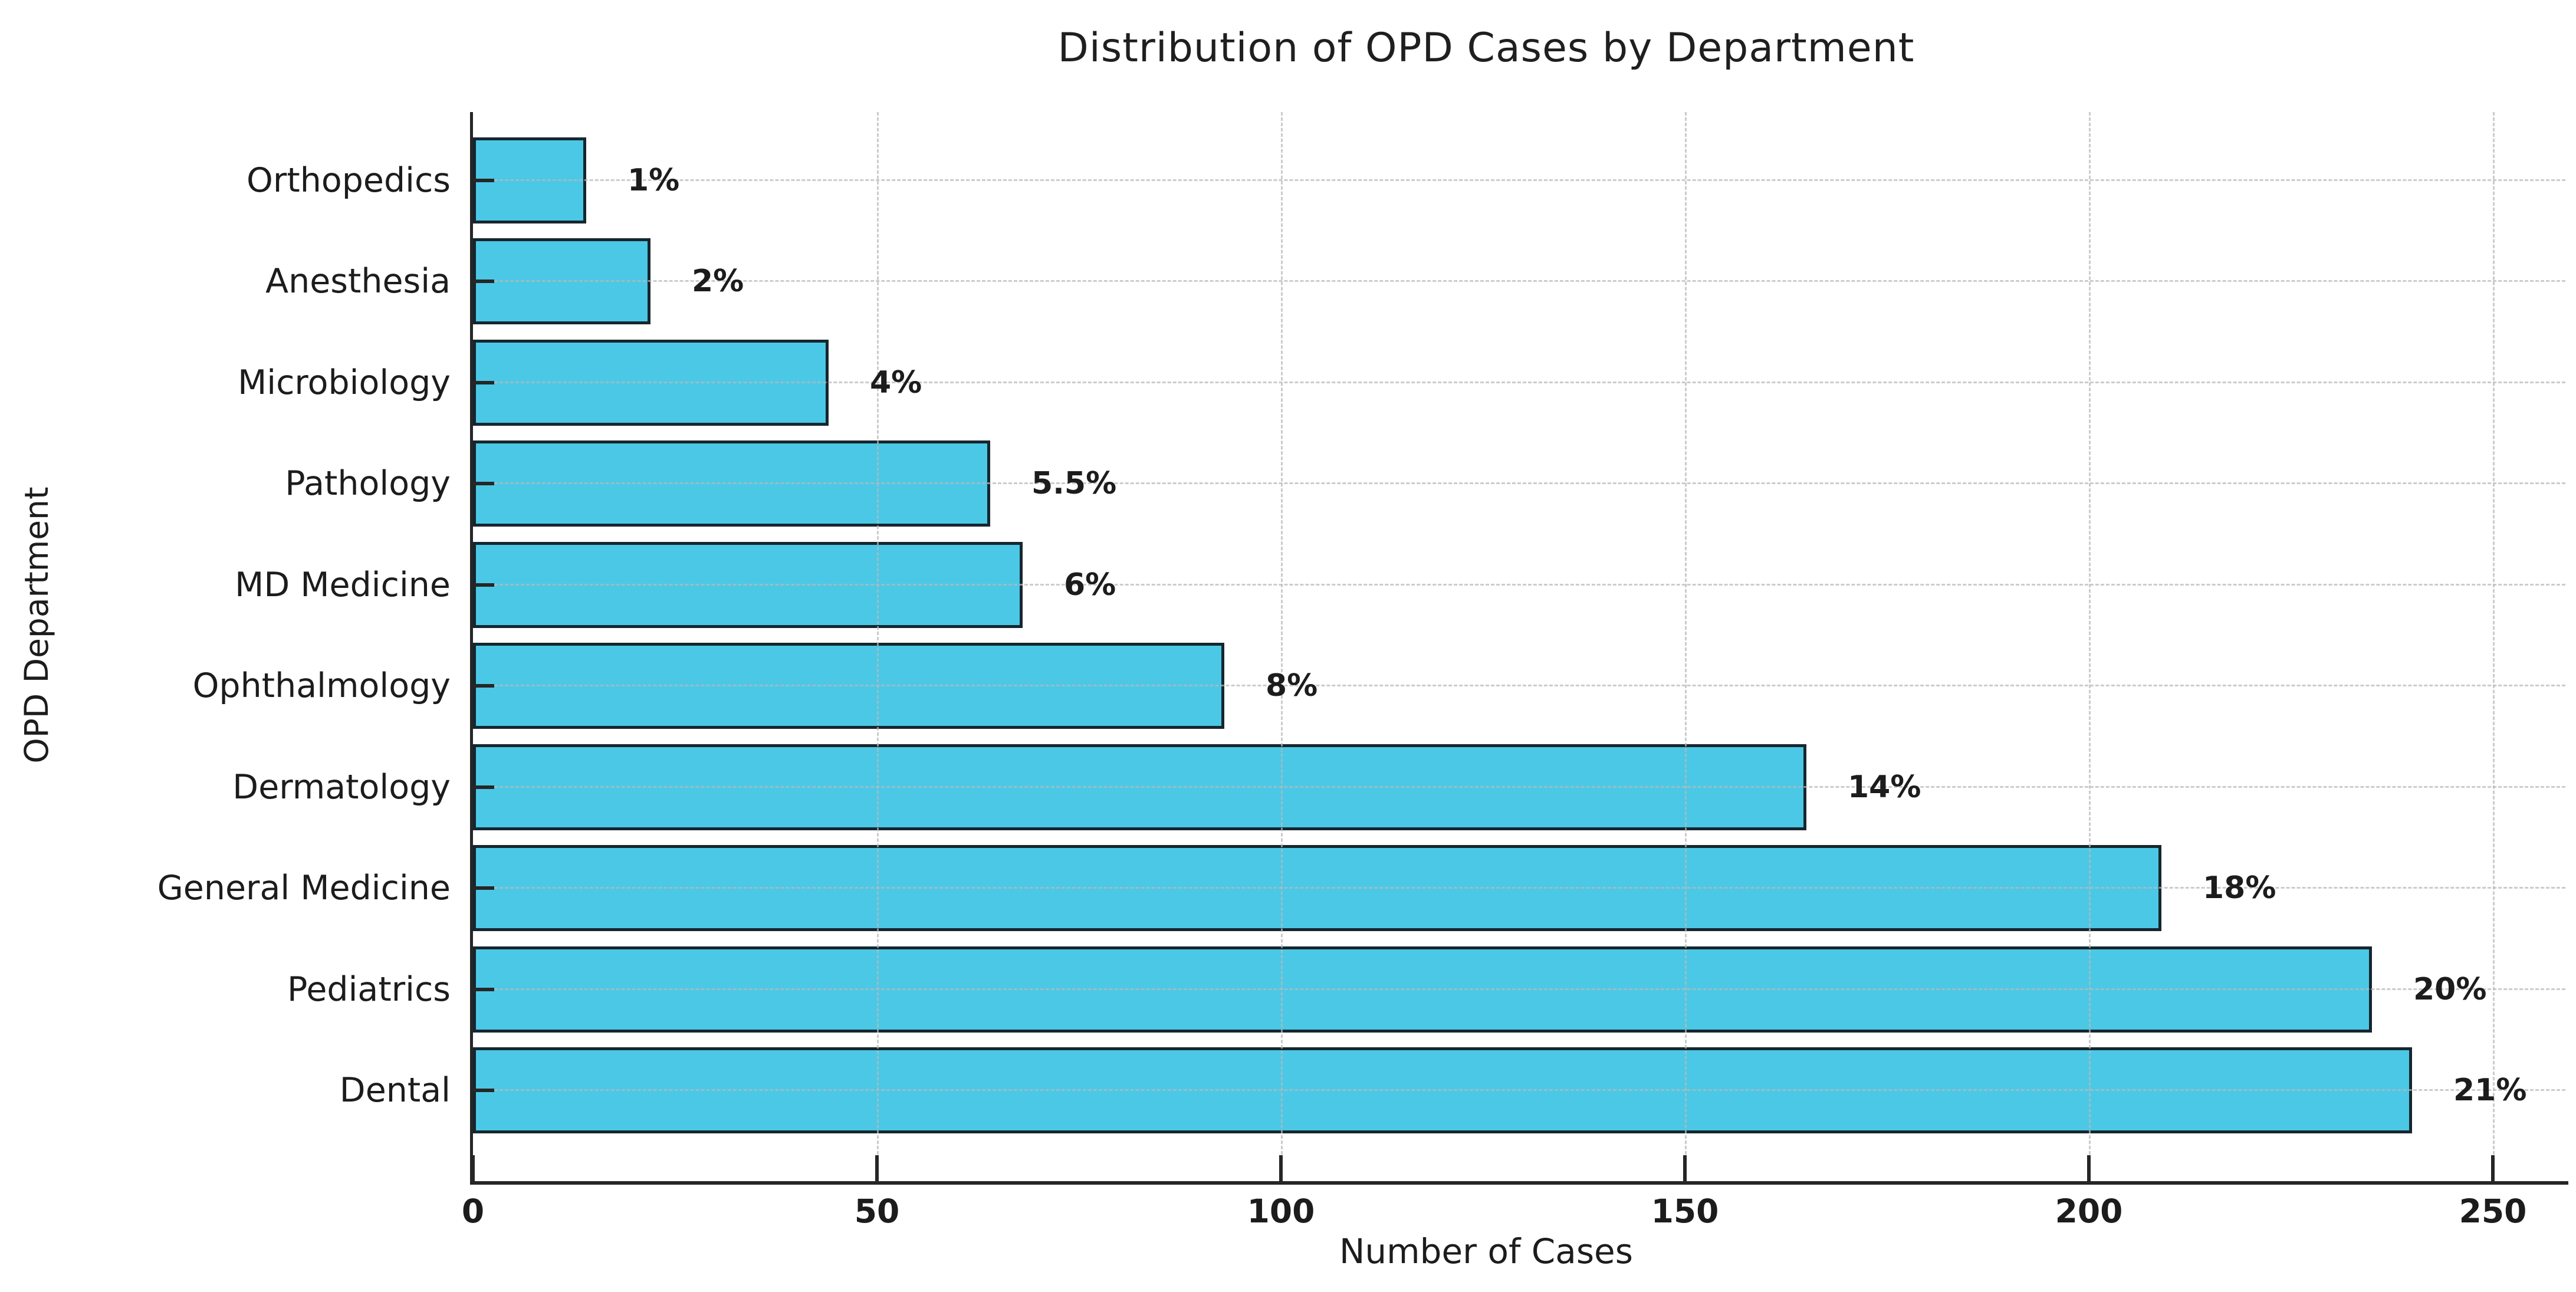 This screenshot has width=2576, height=1292. What do you see at coordinates (471, 648) in the screenshot?
I see `y-axis-spine` at bounding box center [471, 648].